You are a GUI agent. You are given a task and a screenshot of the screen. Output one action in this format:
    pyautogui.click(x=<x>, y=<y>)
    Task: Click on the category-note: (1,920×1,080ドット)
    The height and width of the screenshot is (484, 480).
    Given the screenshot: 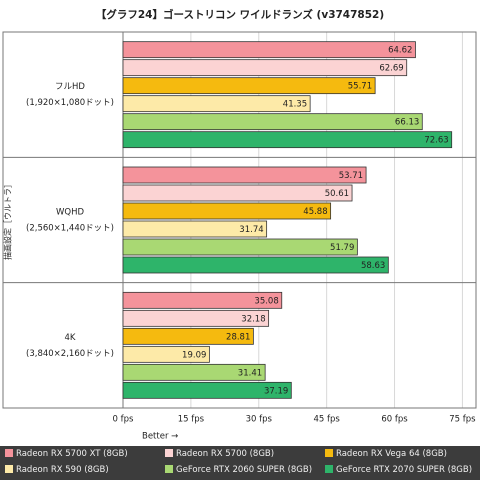 What is the action you would take?
    pyautogui.click(x=70, y=103)
    